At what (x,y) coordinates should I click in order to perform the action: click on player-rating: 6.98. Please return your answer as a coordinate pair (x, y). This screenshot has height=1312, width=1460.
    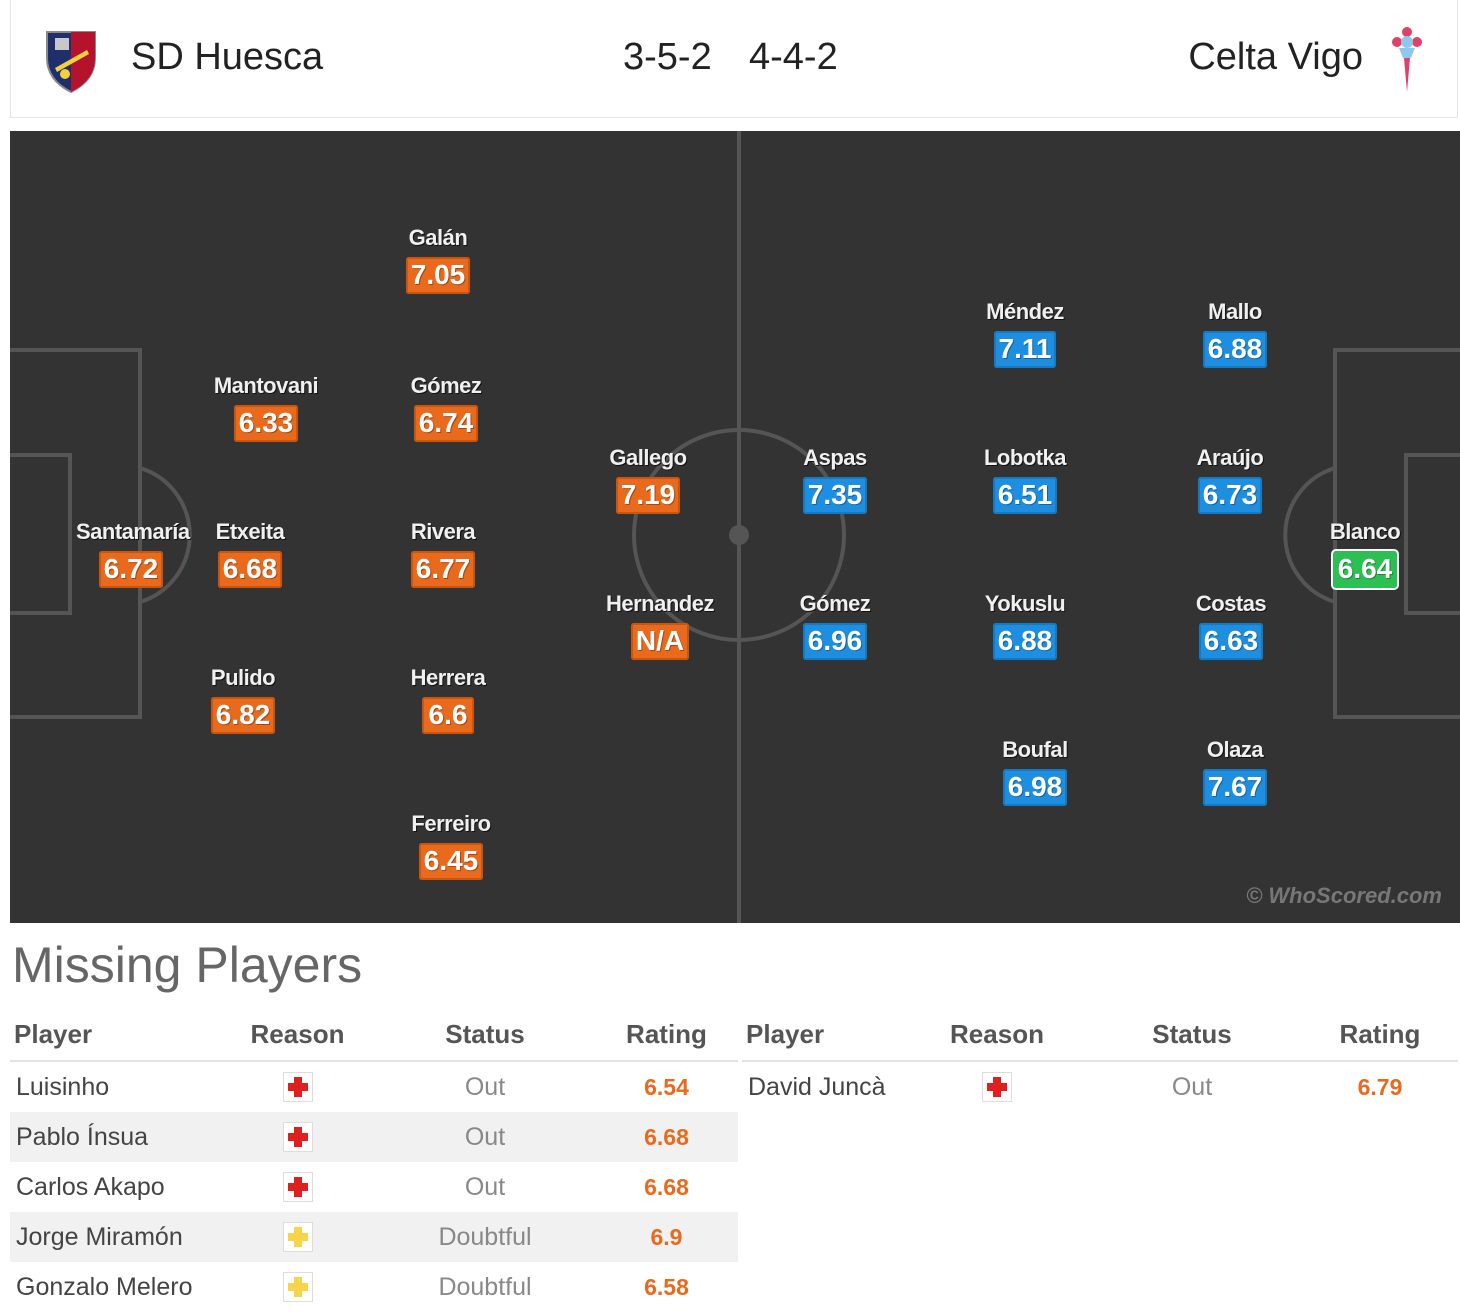
    Looking at the image, I should click on (1035, 787).